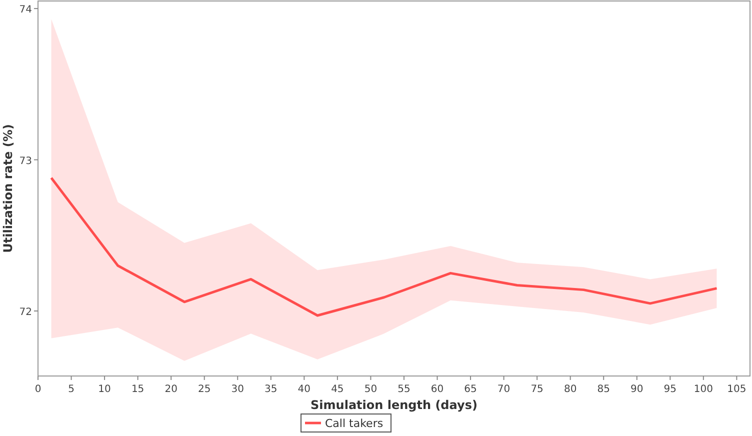 Image resolution: width=752 pixels, height=436 pixels. I want to click on x-tick-label: 20, so click(171, 389).